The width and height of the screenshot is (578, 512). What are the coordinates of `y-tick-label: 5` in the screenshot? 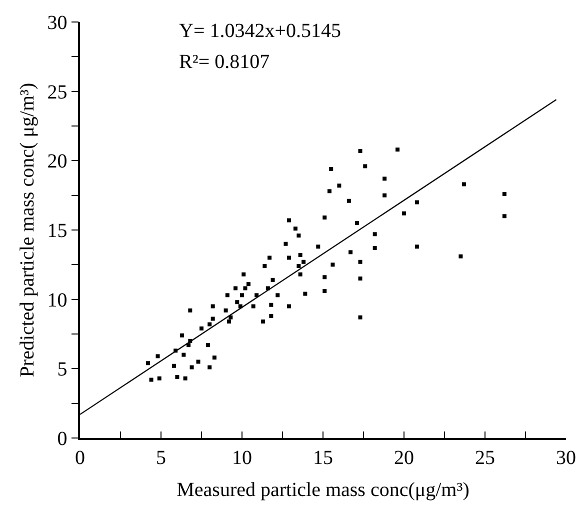 It's located at (62, 369).